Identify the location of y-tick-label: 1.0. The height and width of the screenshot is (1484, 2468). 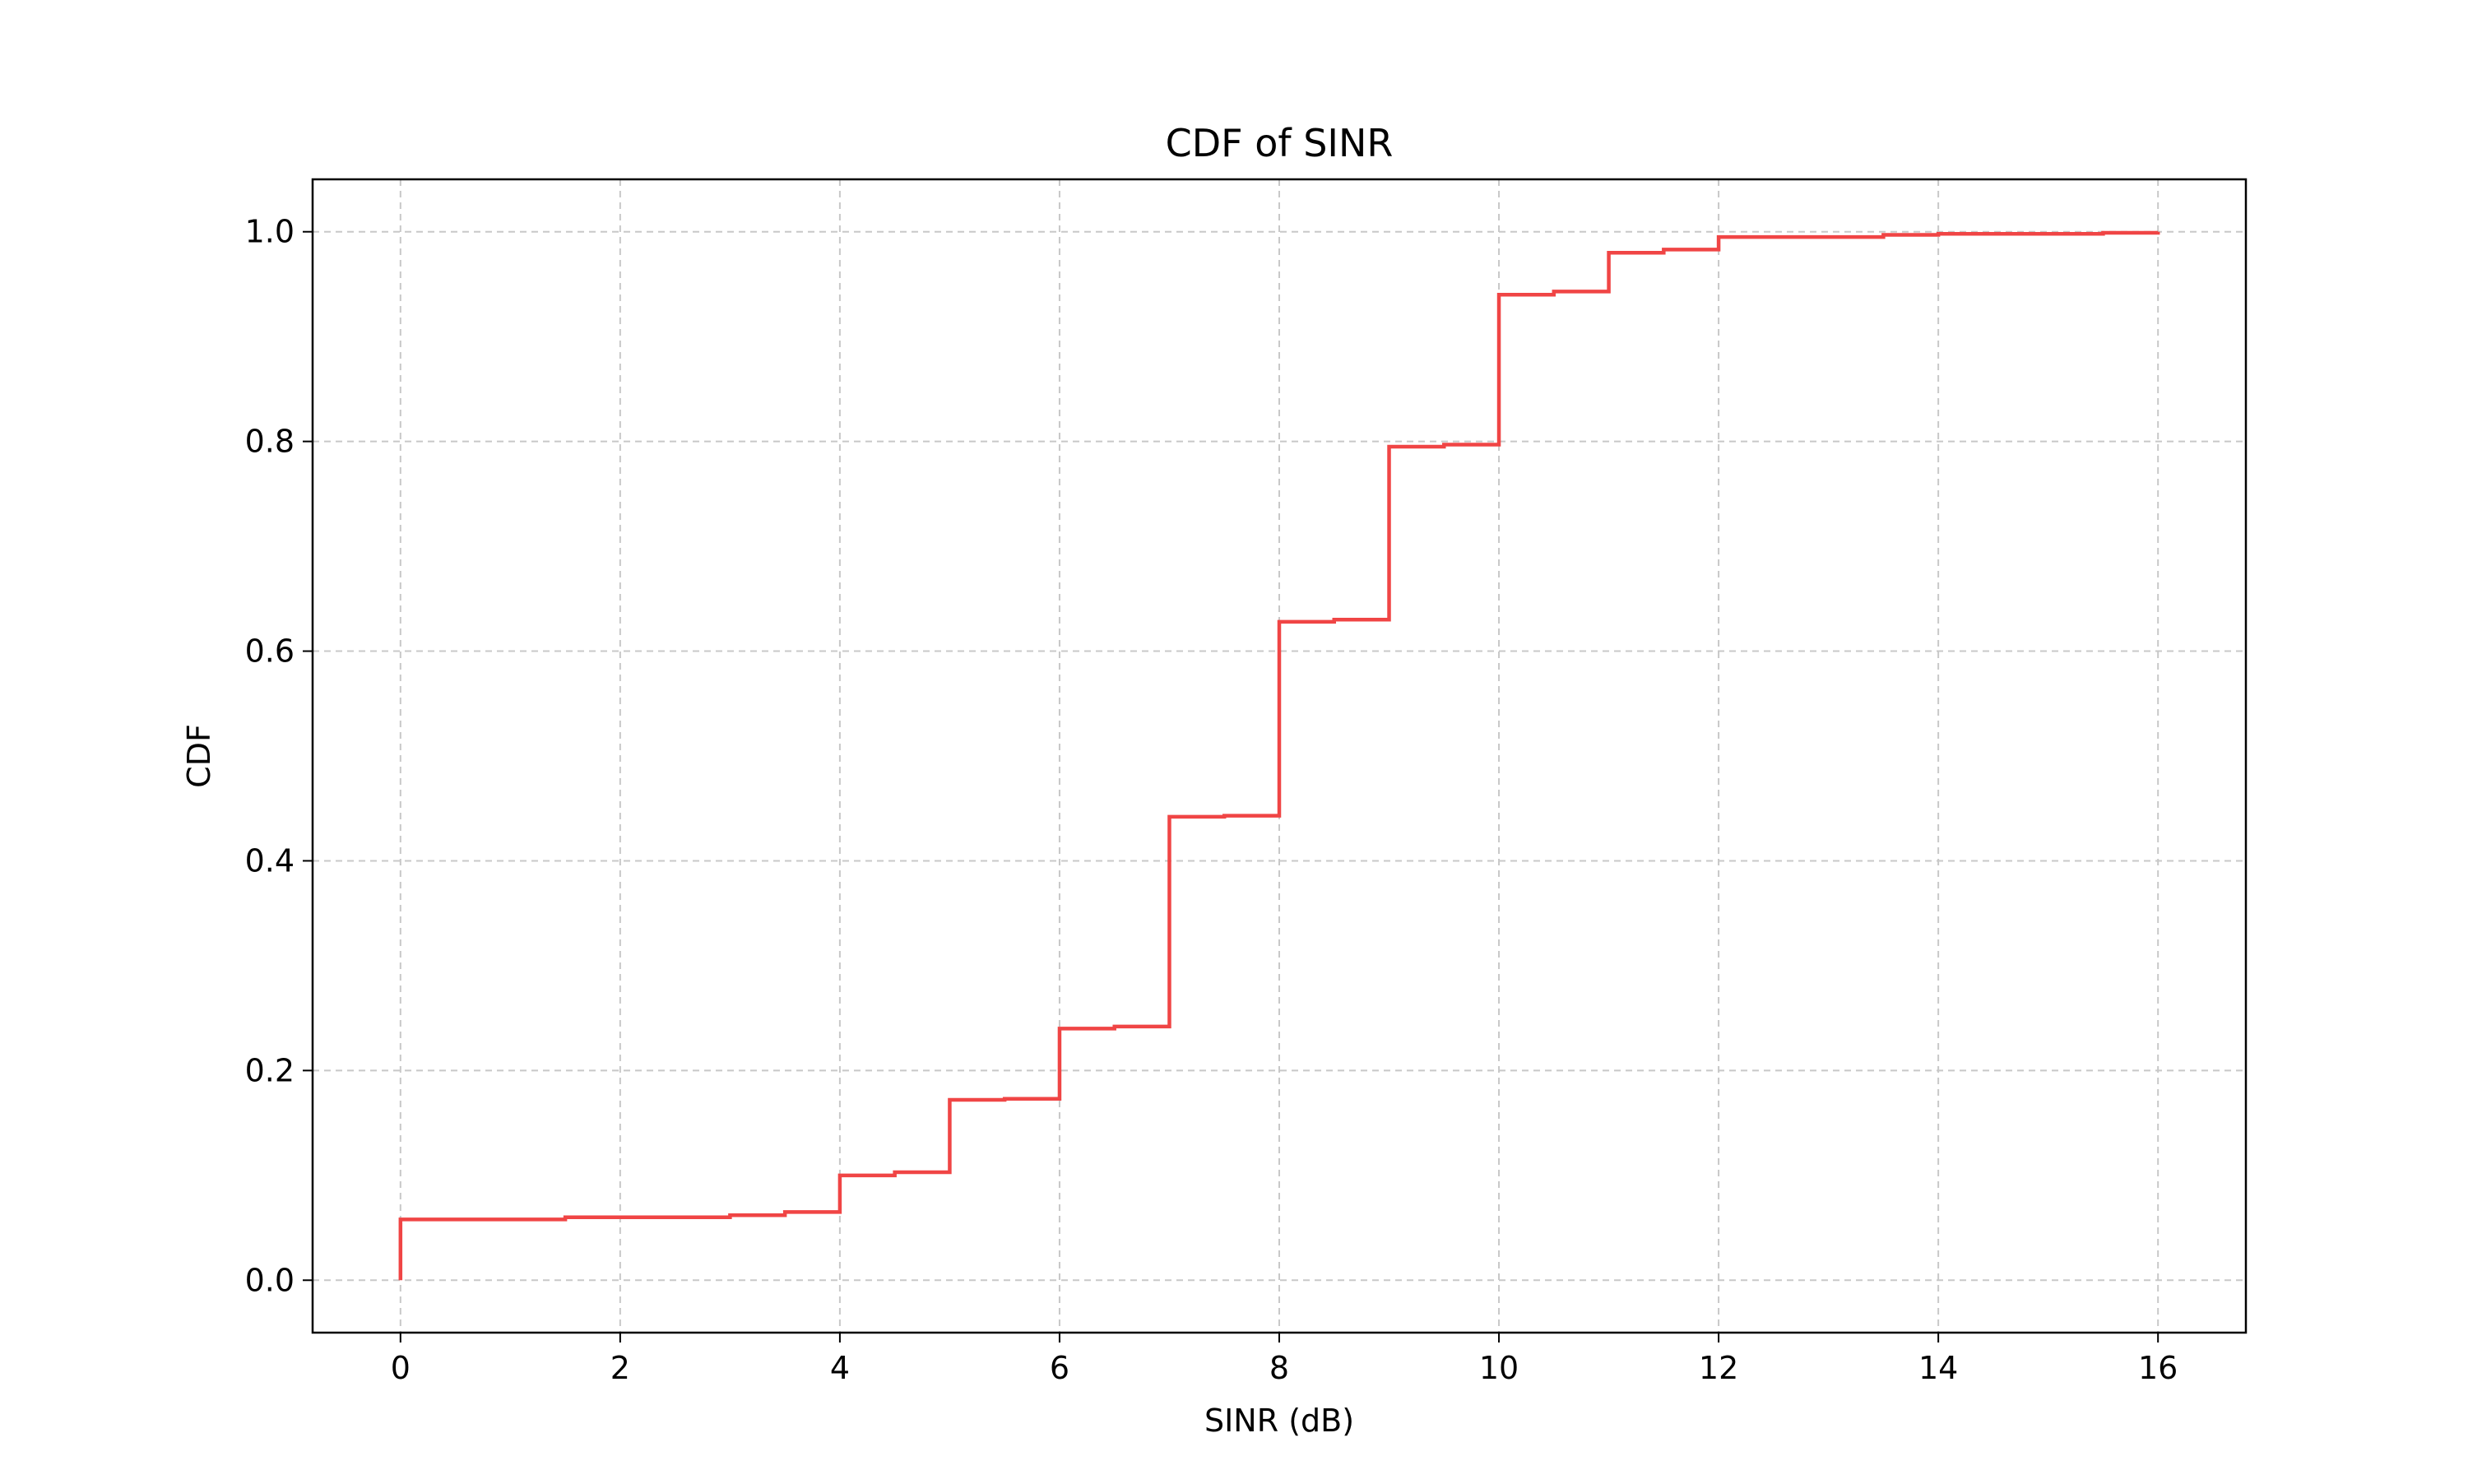
(270, 232).